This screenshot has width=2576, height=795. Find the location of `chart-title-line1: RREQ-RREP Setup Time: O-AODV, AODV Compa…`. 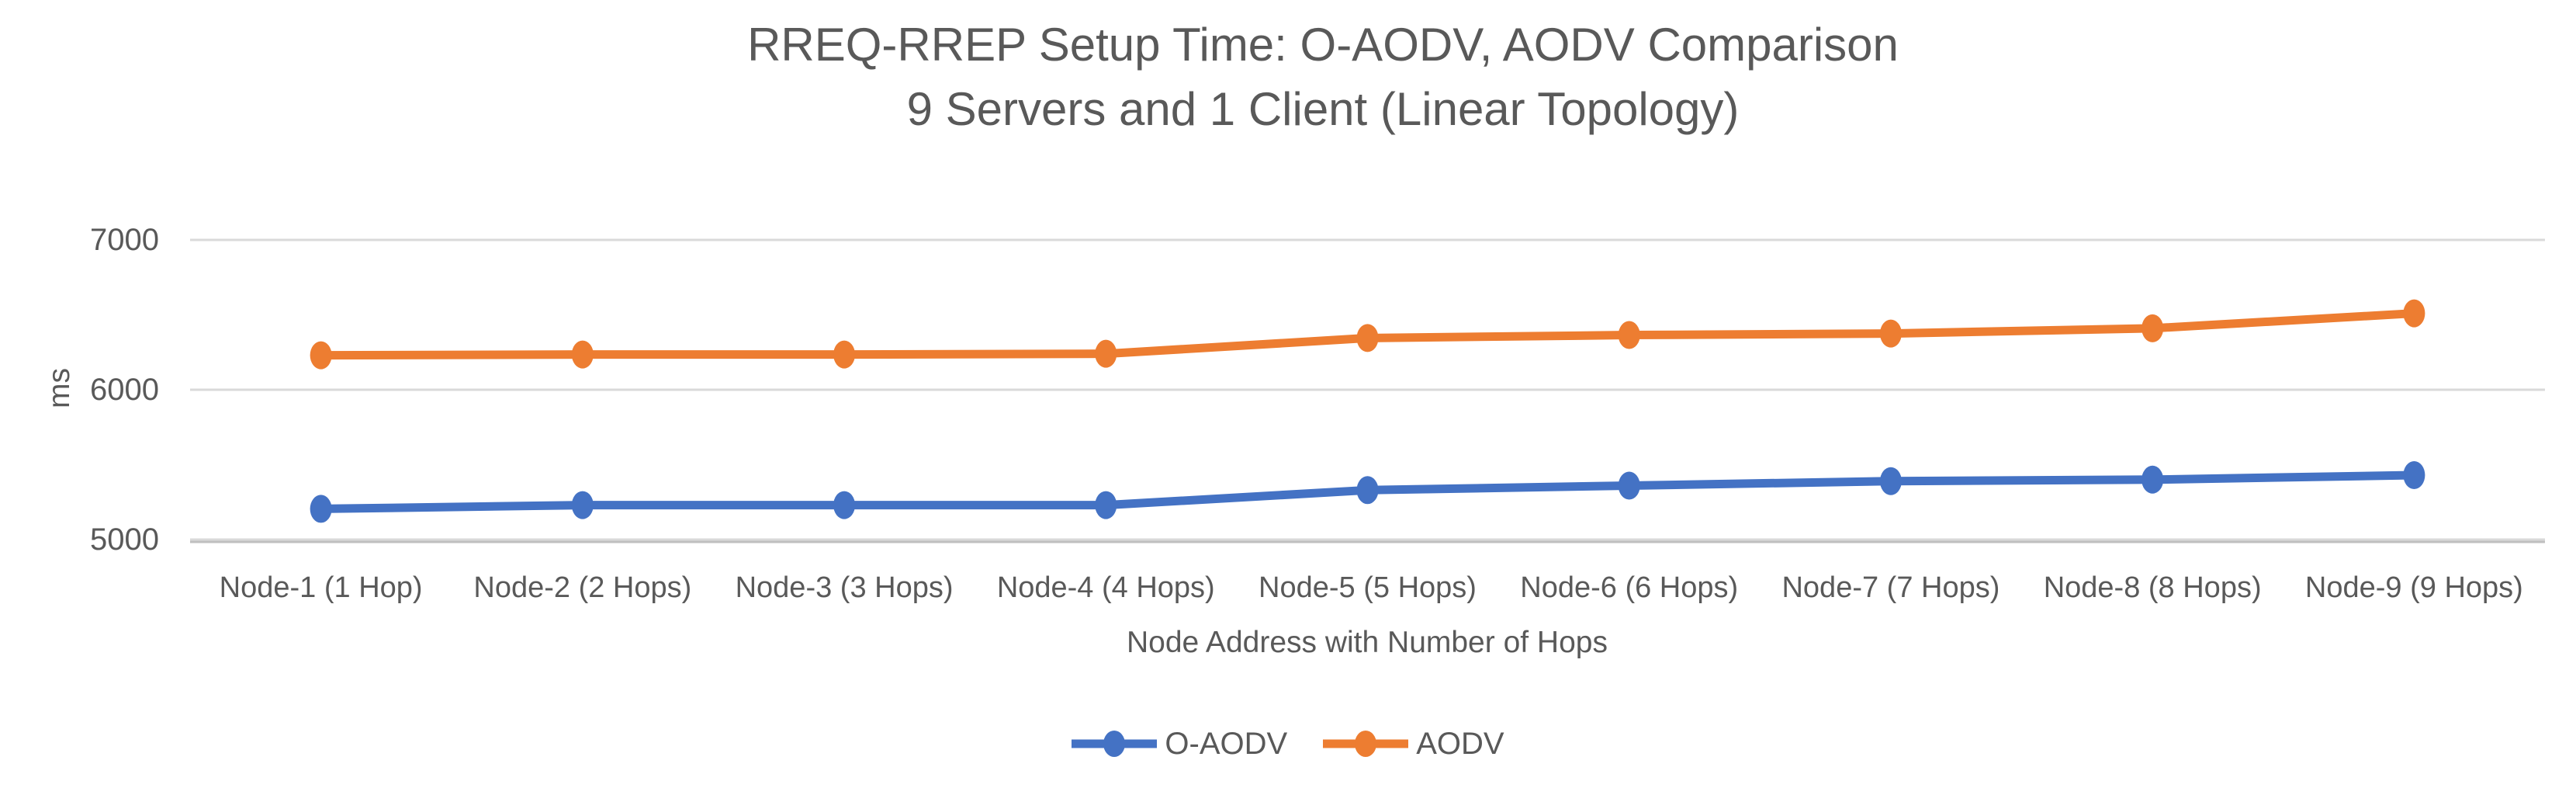

chart-title-line1: RREQ-RREP Setup Time: O-AODV, AODV Compa… is located at coordinates (1323, 45).